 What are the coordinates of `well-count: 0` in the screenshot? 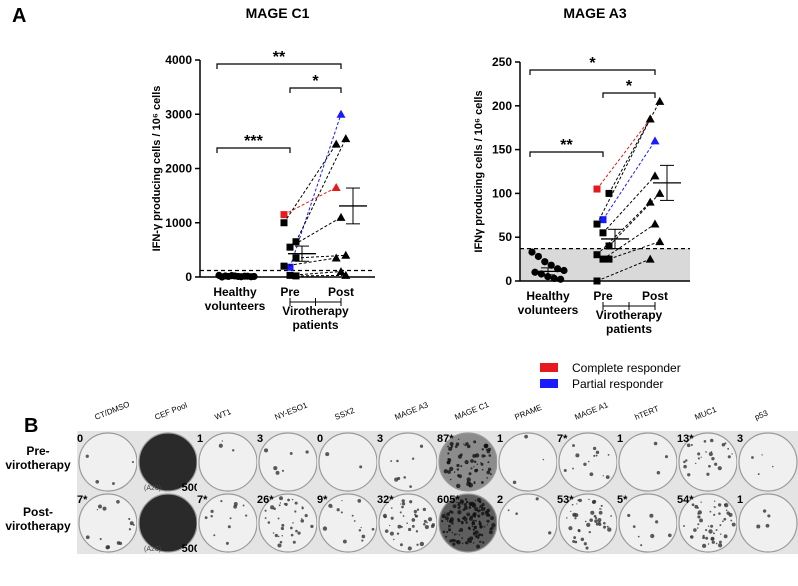 It's located at (320, 439).